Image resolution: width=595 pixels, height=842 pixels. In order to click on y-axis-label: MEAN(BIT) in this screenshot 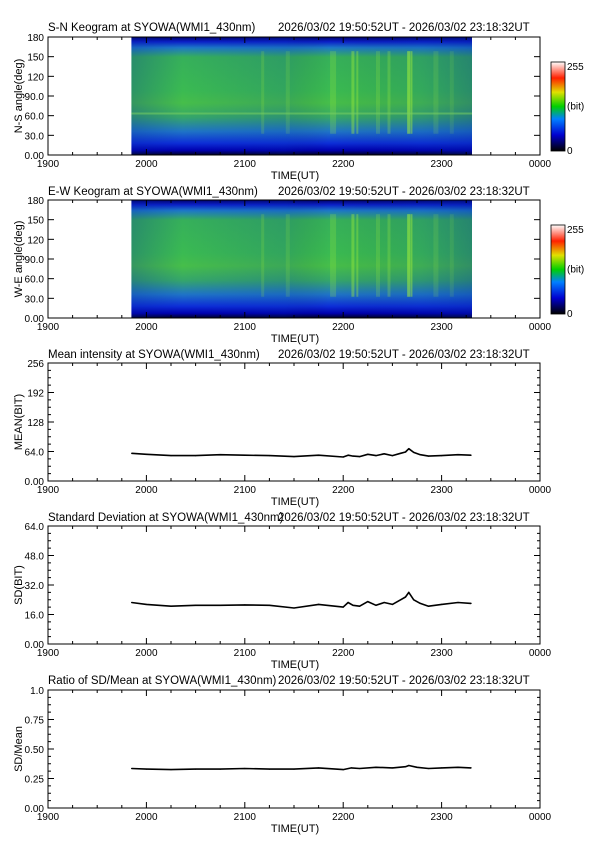, I will do `click(19, 422)`.